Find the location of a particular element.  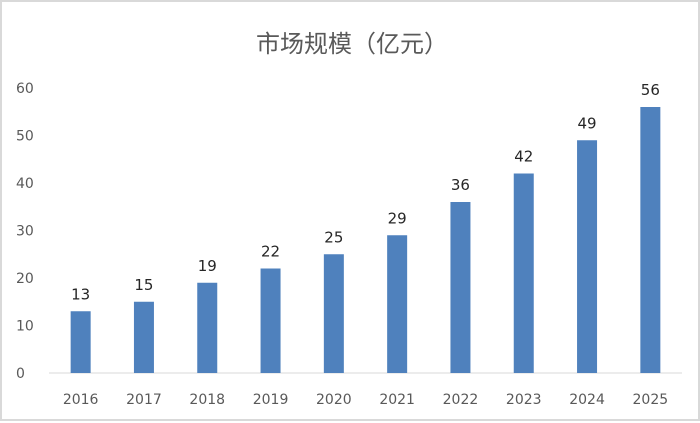

data-label: 15 is located at coordinates (143, 285).